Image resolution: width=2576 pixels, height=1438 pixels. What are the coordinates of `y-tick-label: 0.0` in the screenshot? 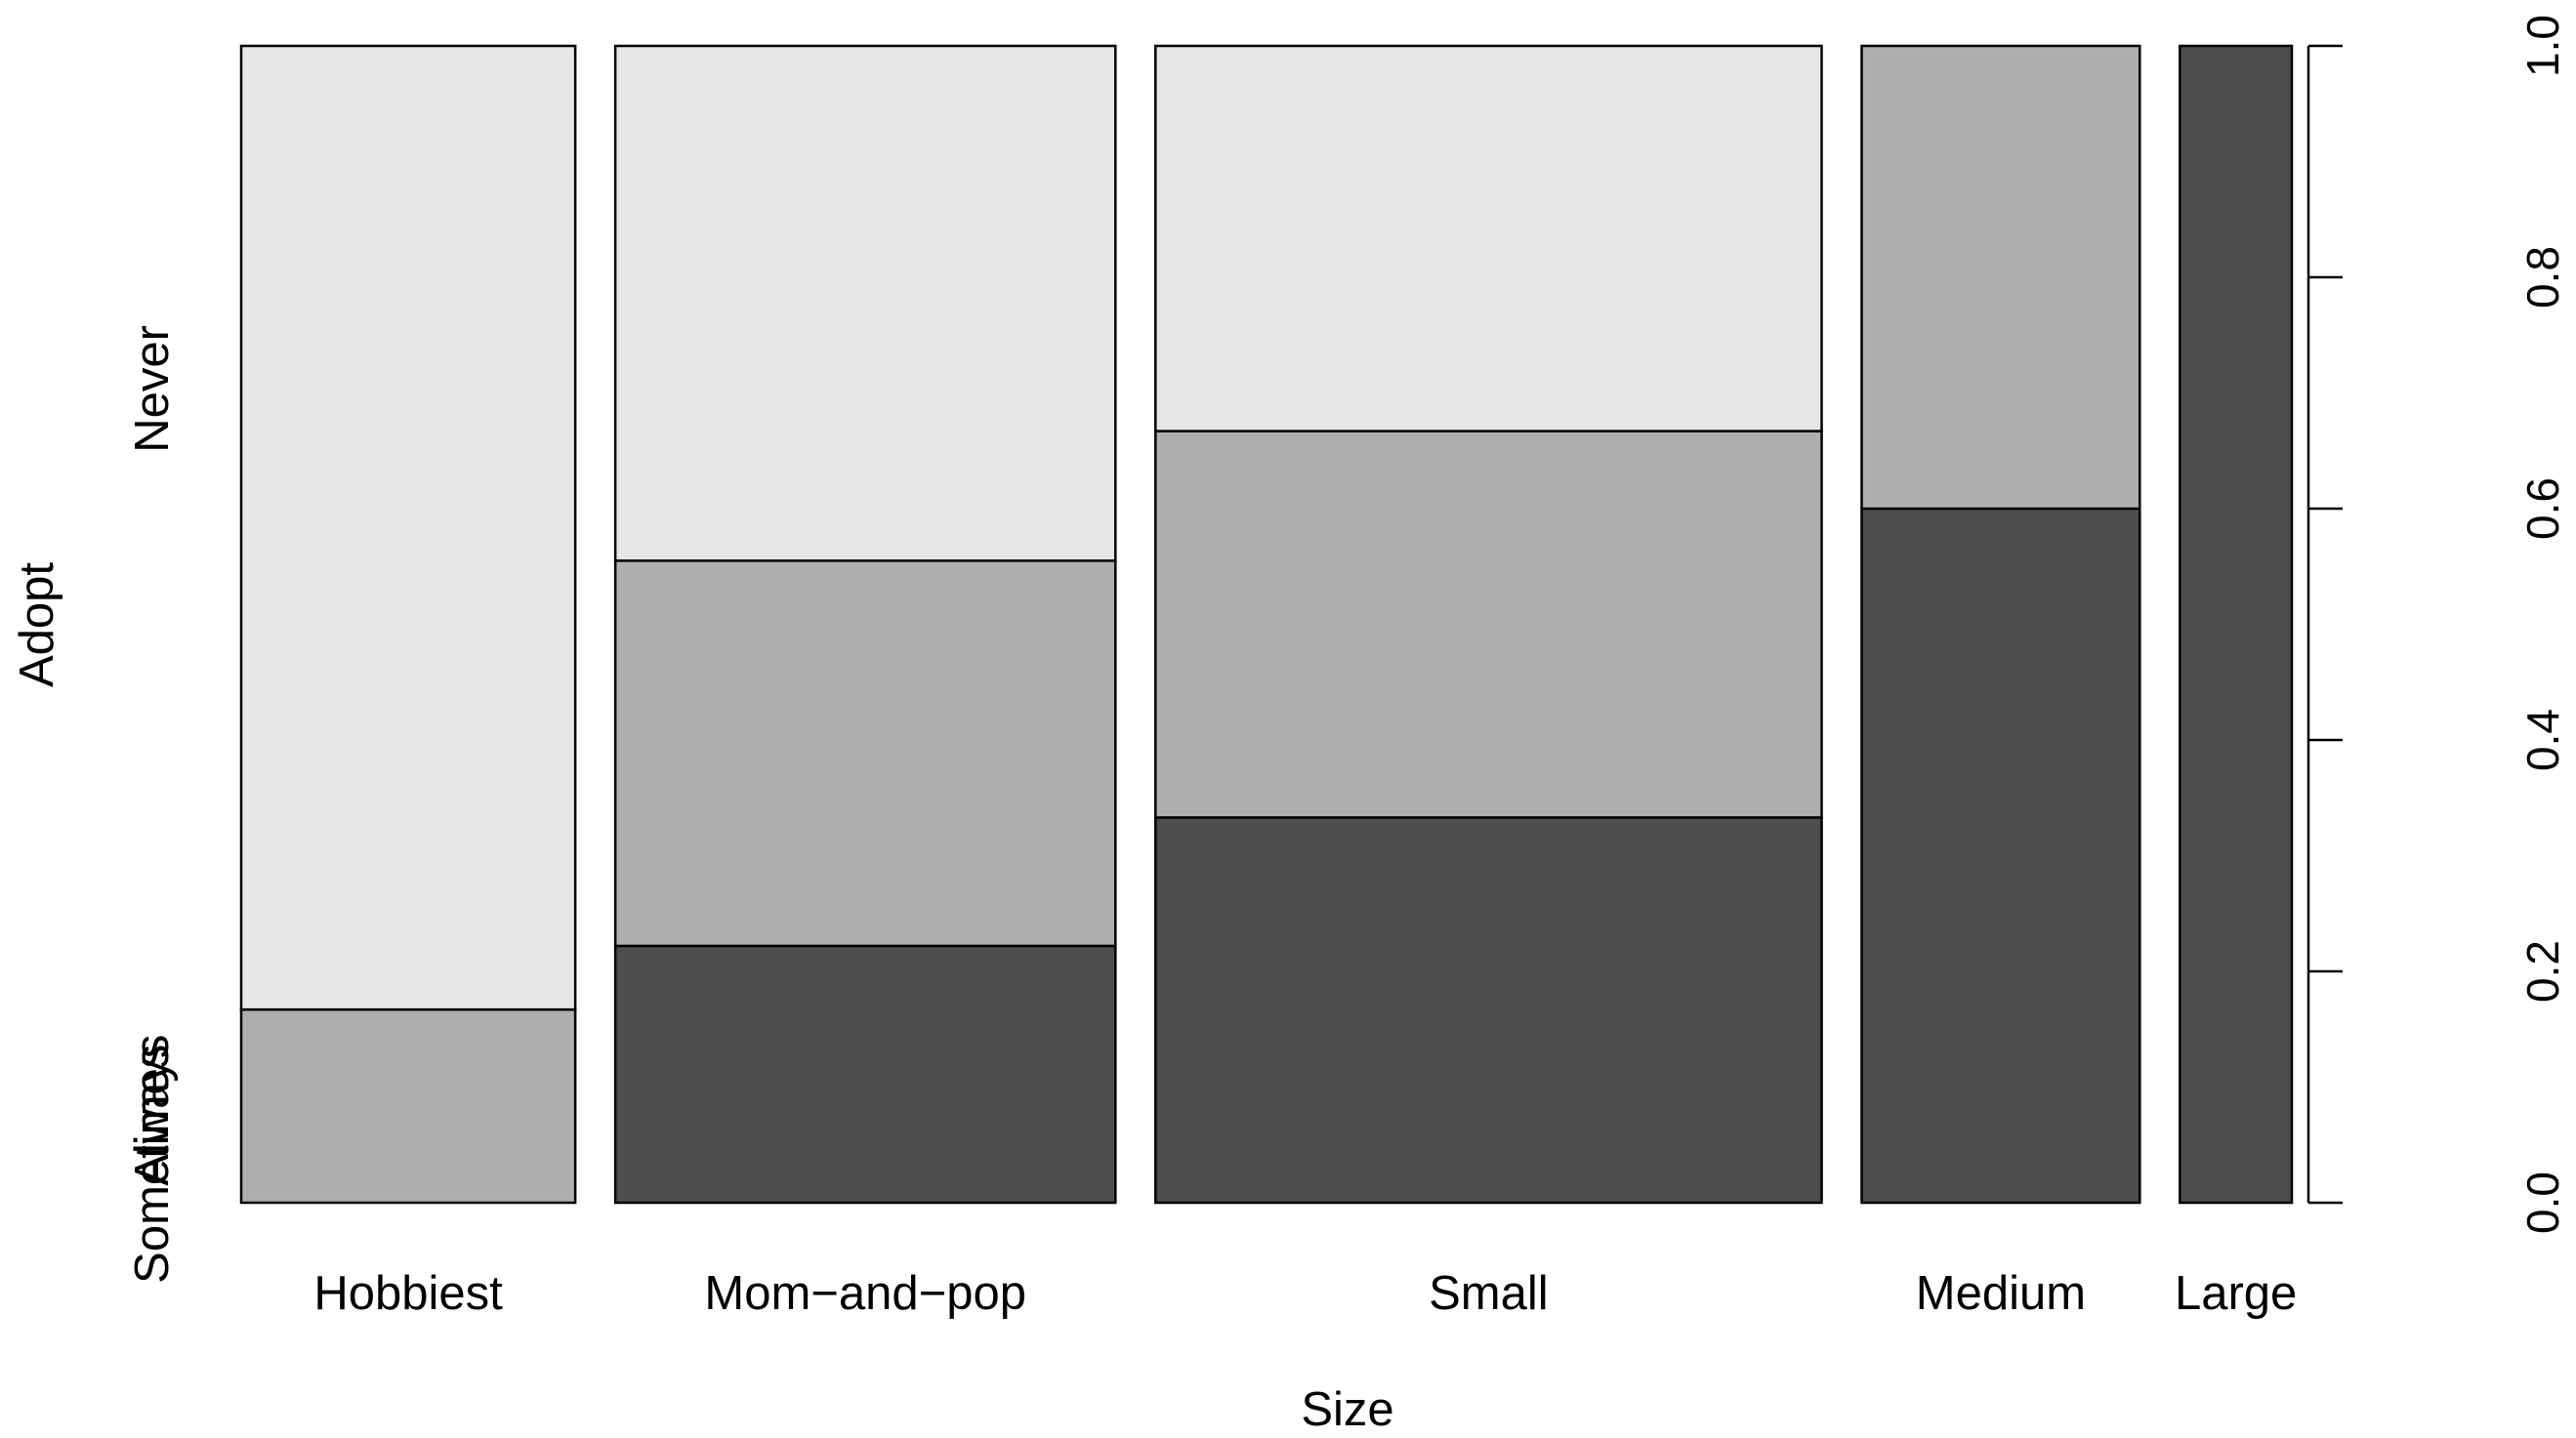 It's located at (2542, 1202).